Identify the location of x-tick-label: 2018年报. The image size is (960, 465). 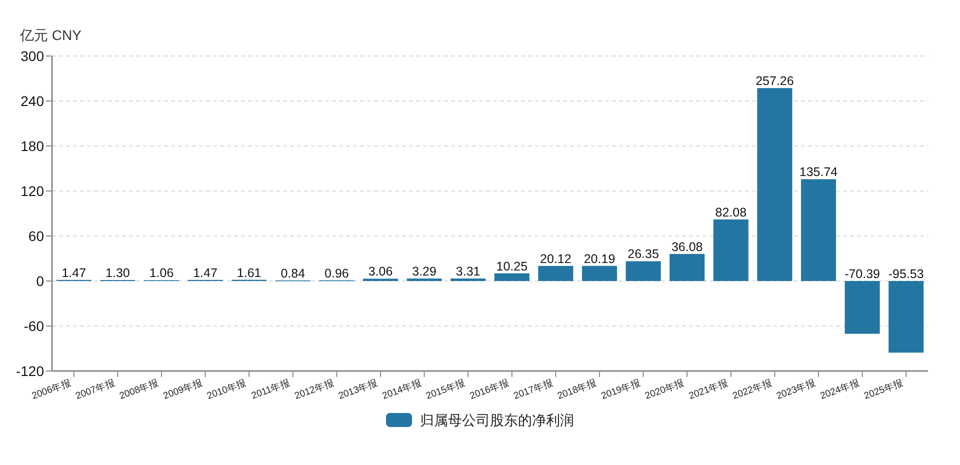
(577, 389).